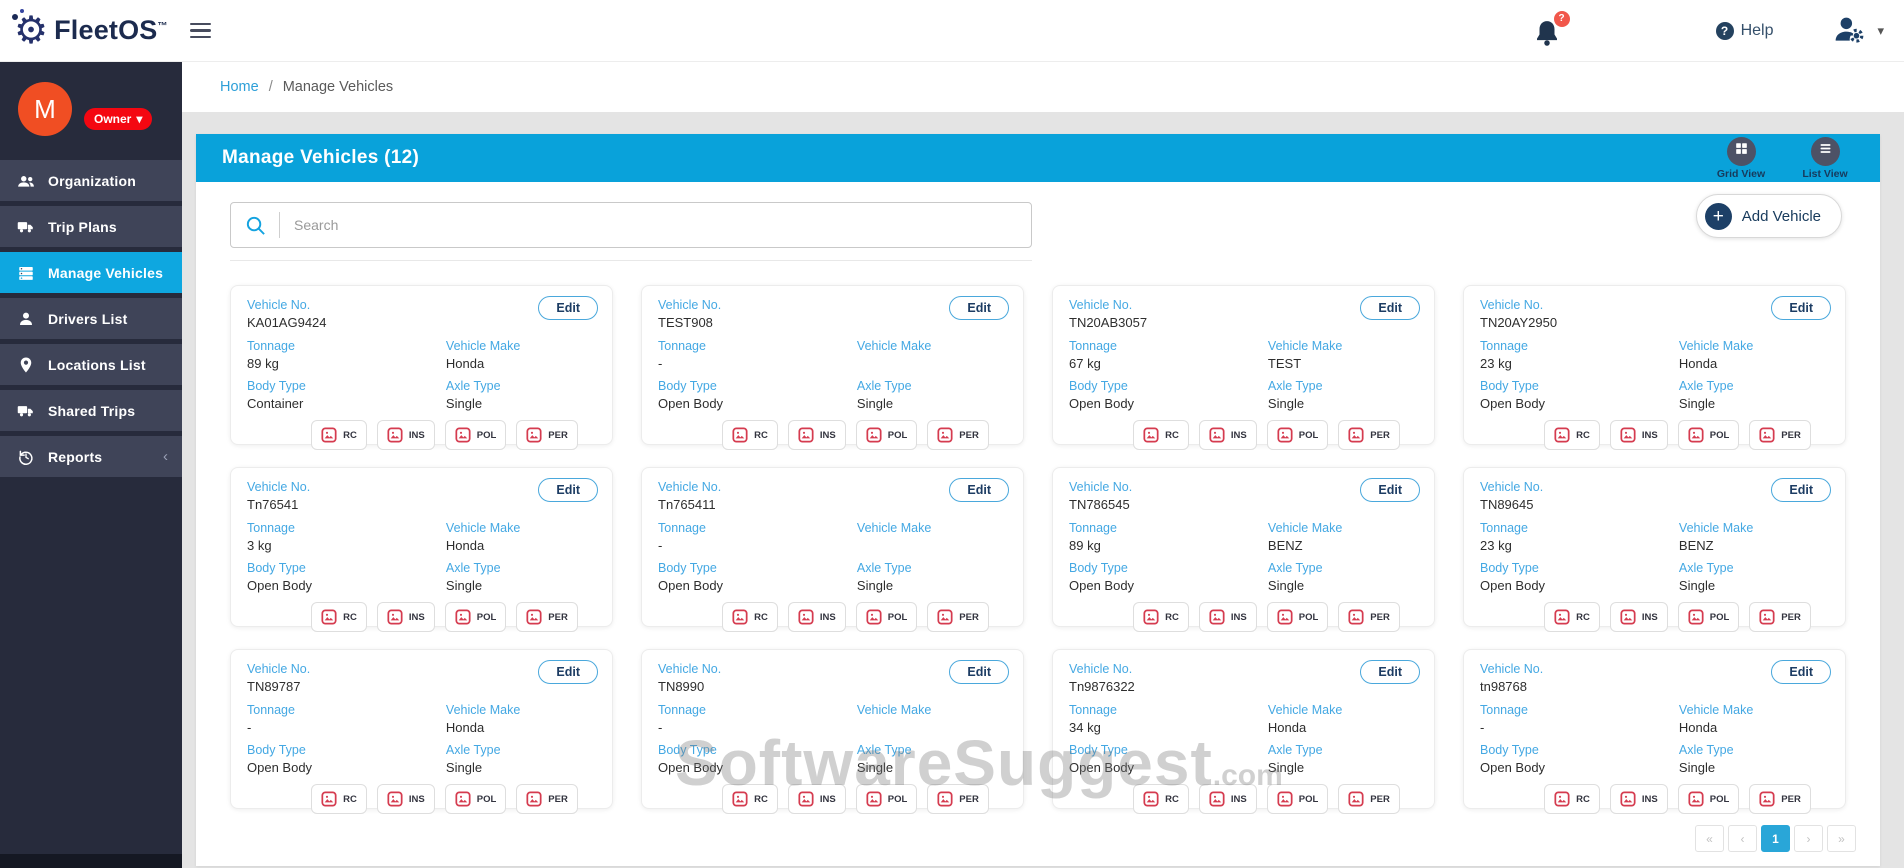 Image resolution: width=1904 pixels, height=868 pixels. Describe the element at coordinates (1744, 30) in the screenshot. I see `help-button: ? Help` at that location.